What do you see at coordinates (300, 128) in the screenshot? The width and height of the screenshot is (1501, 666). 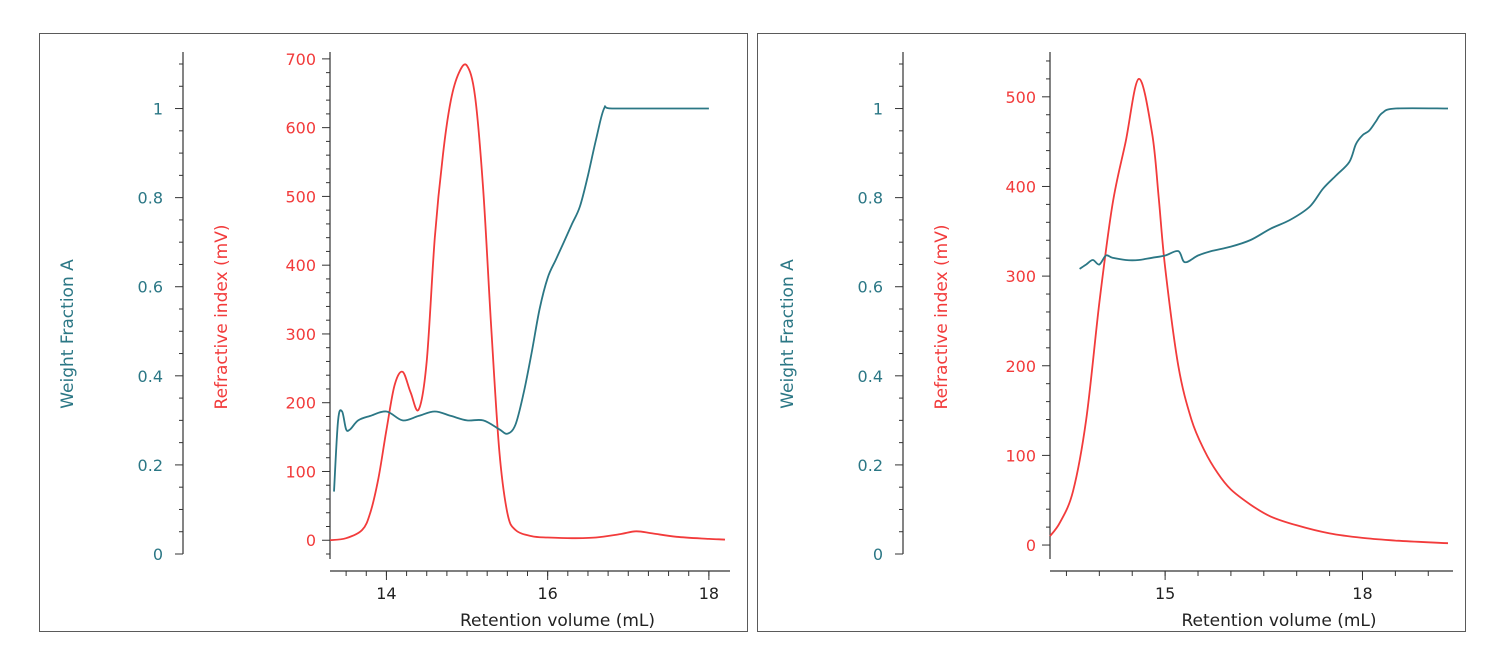 I see `refractive-index-tick-label: 600` at bounding box center [300, 128].